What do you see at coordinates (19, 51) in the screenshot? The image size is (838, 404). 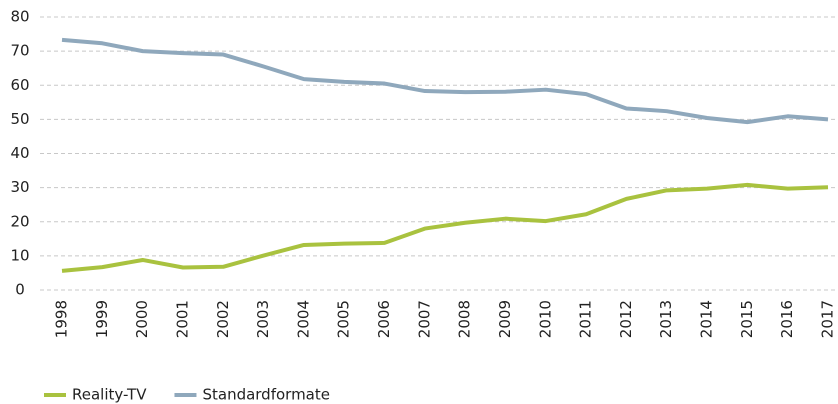 I see `y-tick-label: 70` at bounding box center [19, 51].